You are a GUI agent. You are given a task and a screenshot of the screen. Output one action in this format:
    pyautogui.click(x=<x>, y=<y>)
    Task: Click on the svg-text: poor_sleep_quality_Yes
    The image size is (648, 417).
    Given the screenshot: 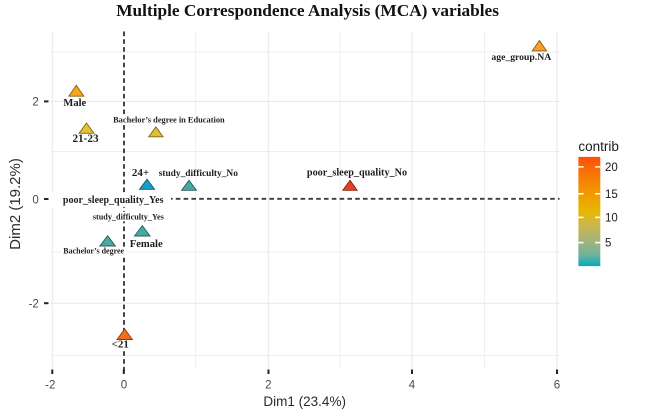 What is the action you would take?
    pyautogui.click(x=113, y=200)
    